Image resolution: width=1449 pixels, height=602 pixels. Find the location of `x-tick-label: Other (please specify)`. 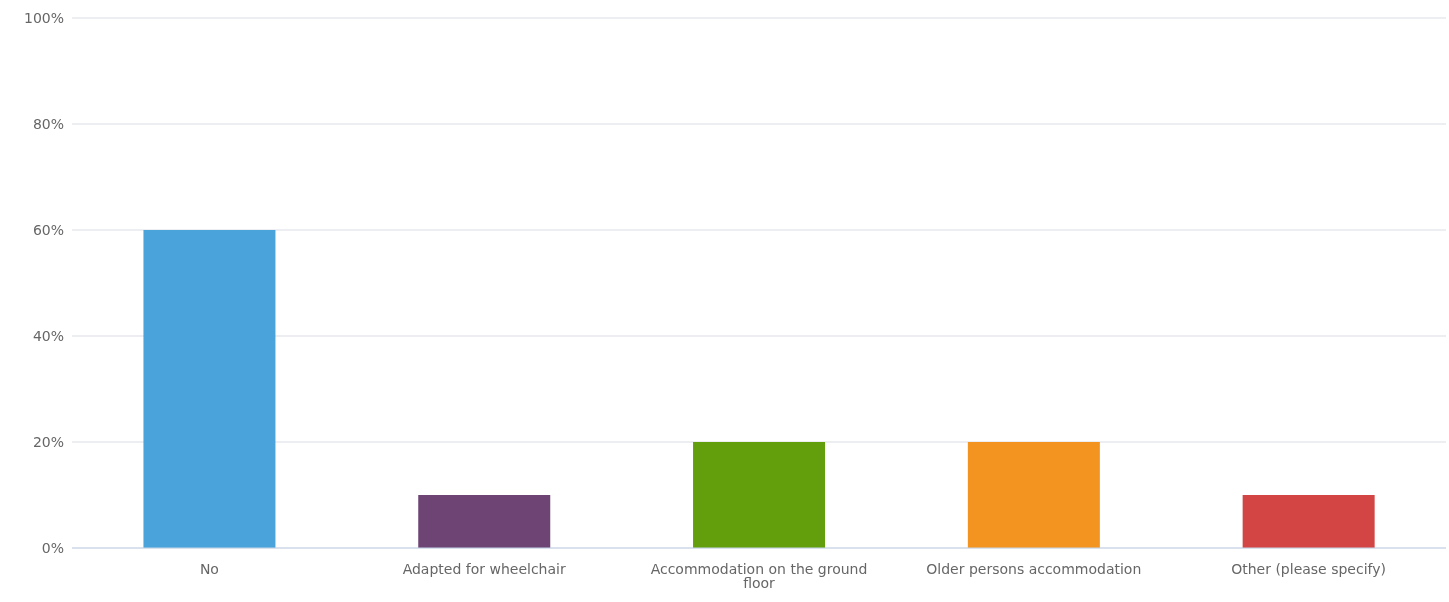

x-tick-label: Other (please specify) is located at coordinates (1309, 568).